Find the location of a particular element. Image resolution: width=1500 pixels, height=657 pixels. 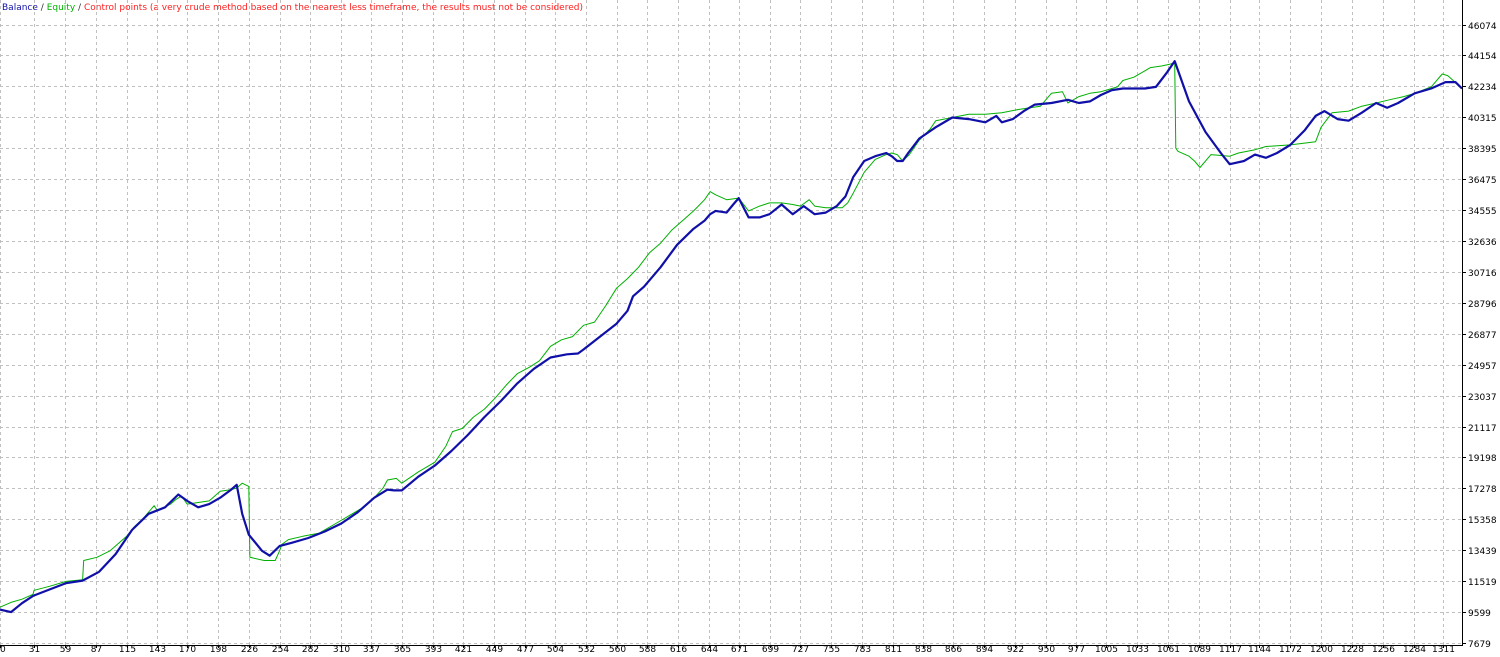

x-tick-label: 1033 is located at coordinates (1137, 650).